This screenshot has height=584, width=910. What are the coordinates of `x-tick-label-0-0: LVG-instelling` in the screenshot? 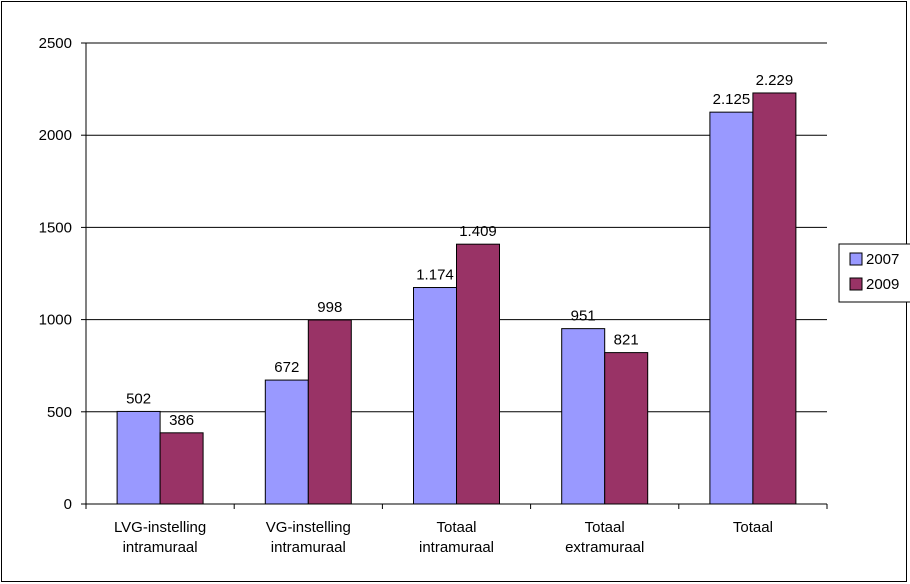 It's located at (160, 527).